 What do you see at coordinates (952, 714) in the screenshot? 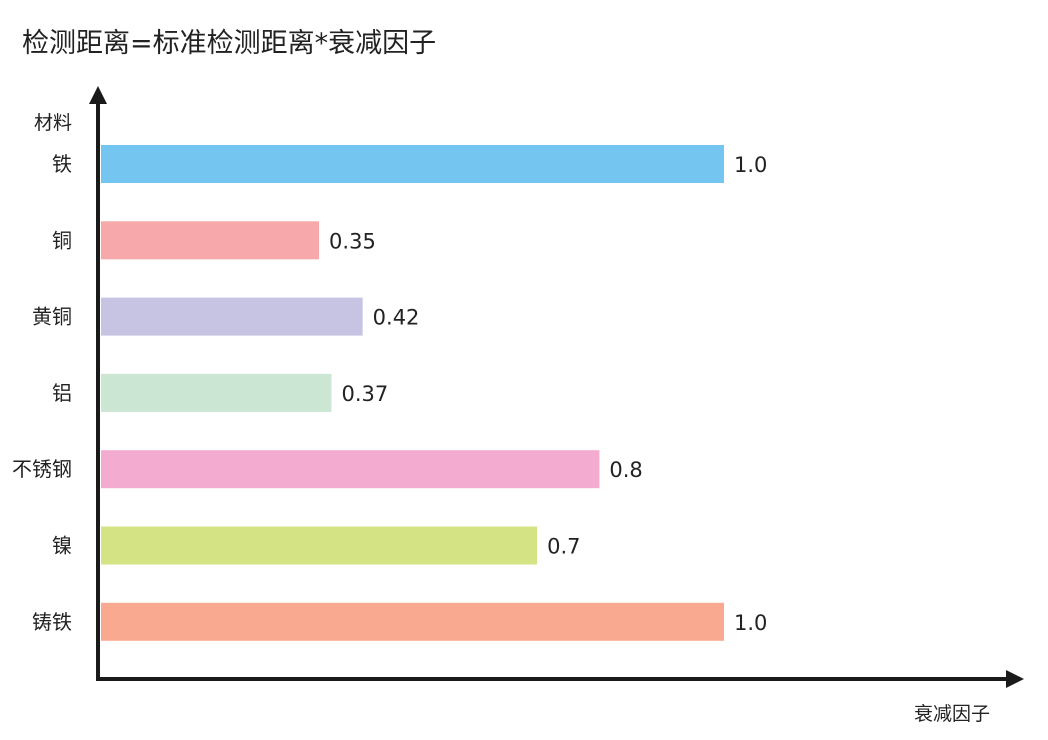
I see `x-axis-label: 衰减因子` at bounding box center [952, 714].